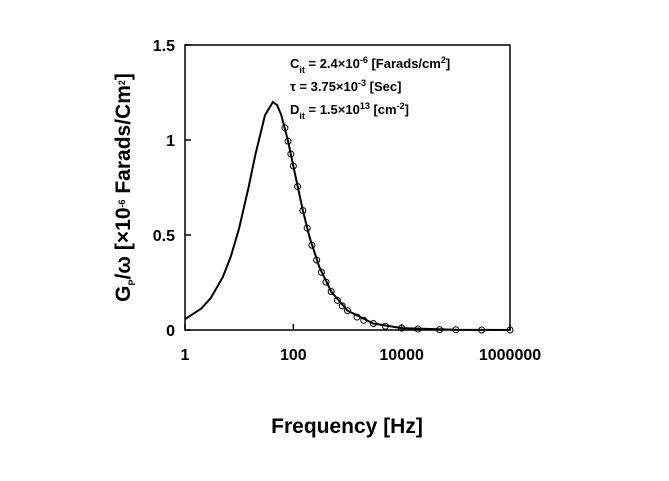  I want to click on text-part: P, so click(132, 283).